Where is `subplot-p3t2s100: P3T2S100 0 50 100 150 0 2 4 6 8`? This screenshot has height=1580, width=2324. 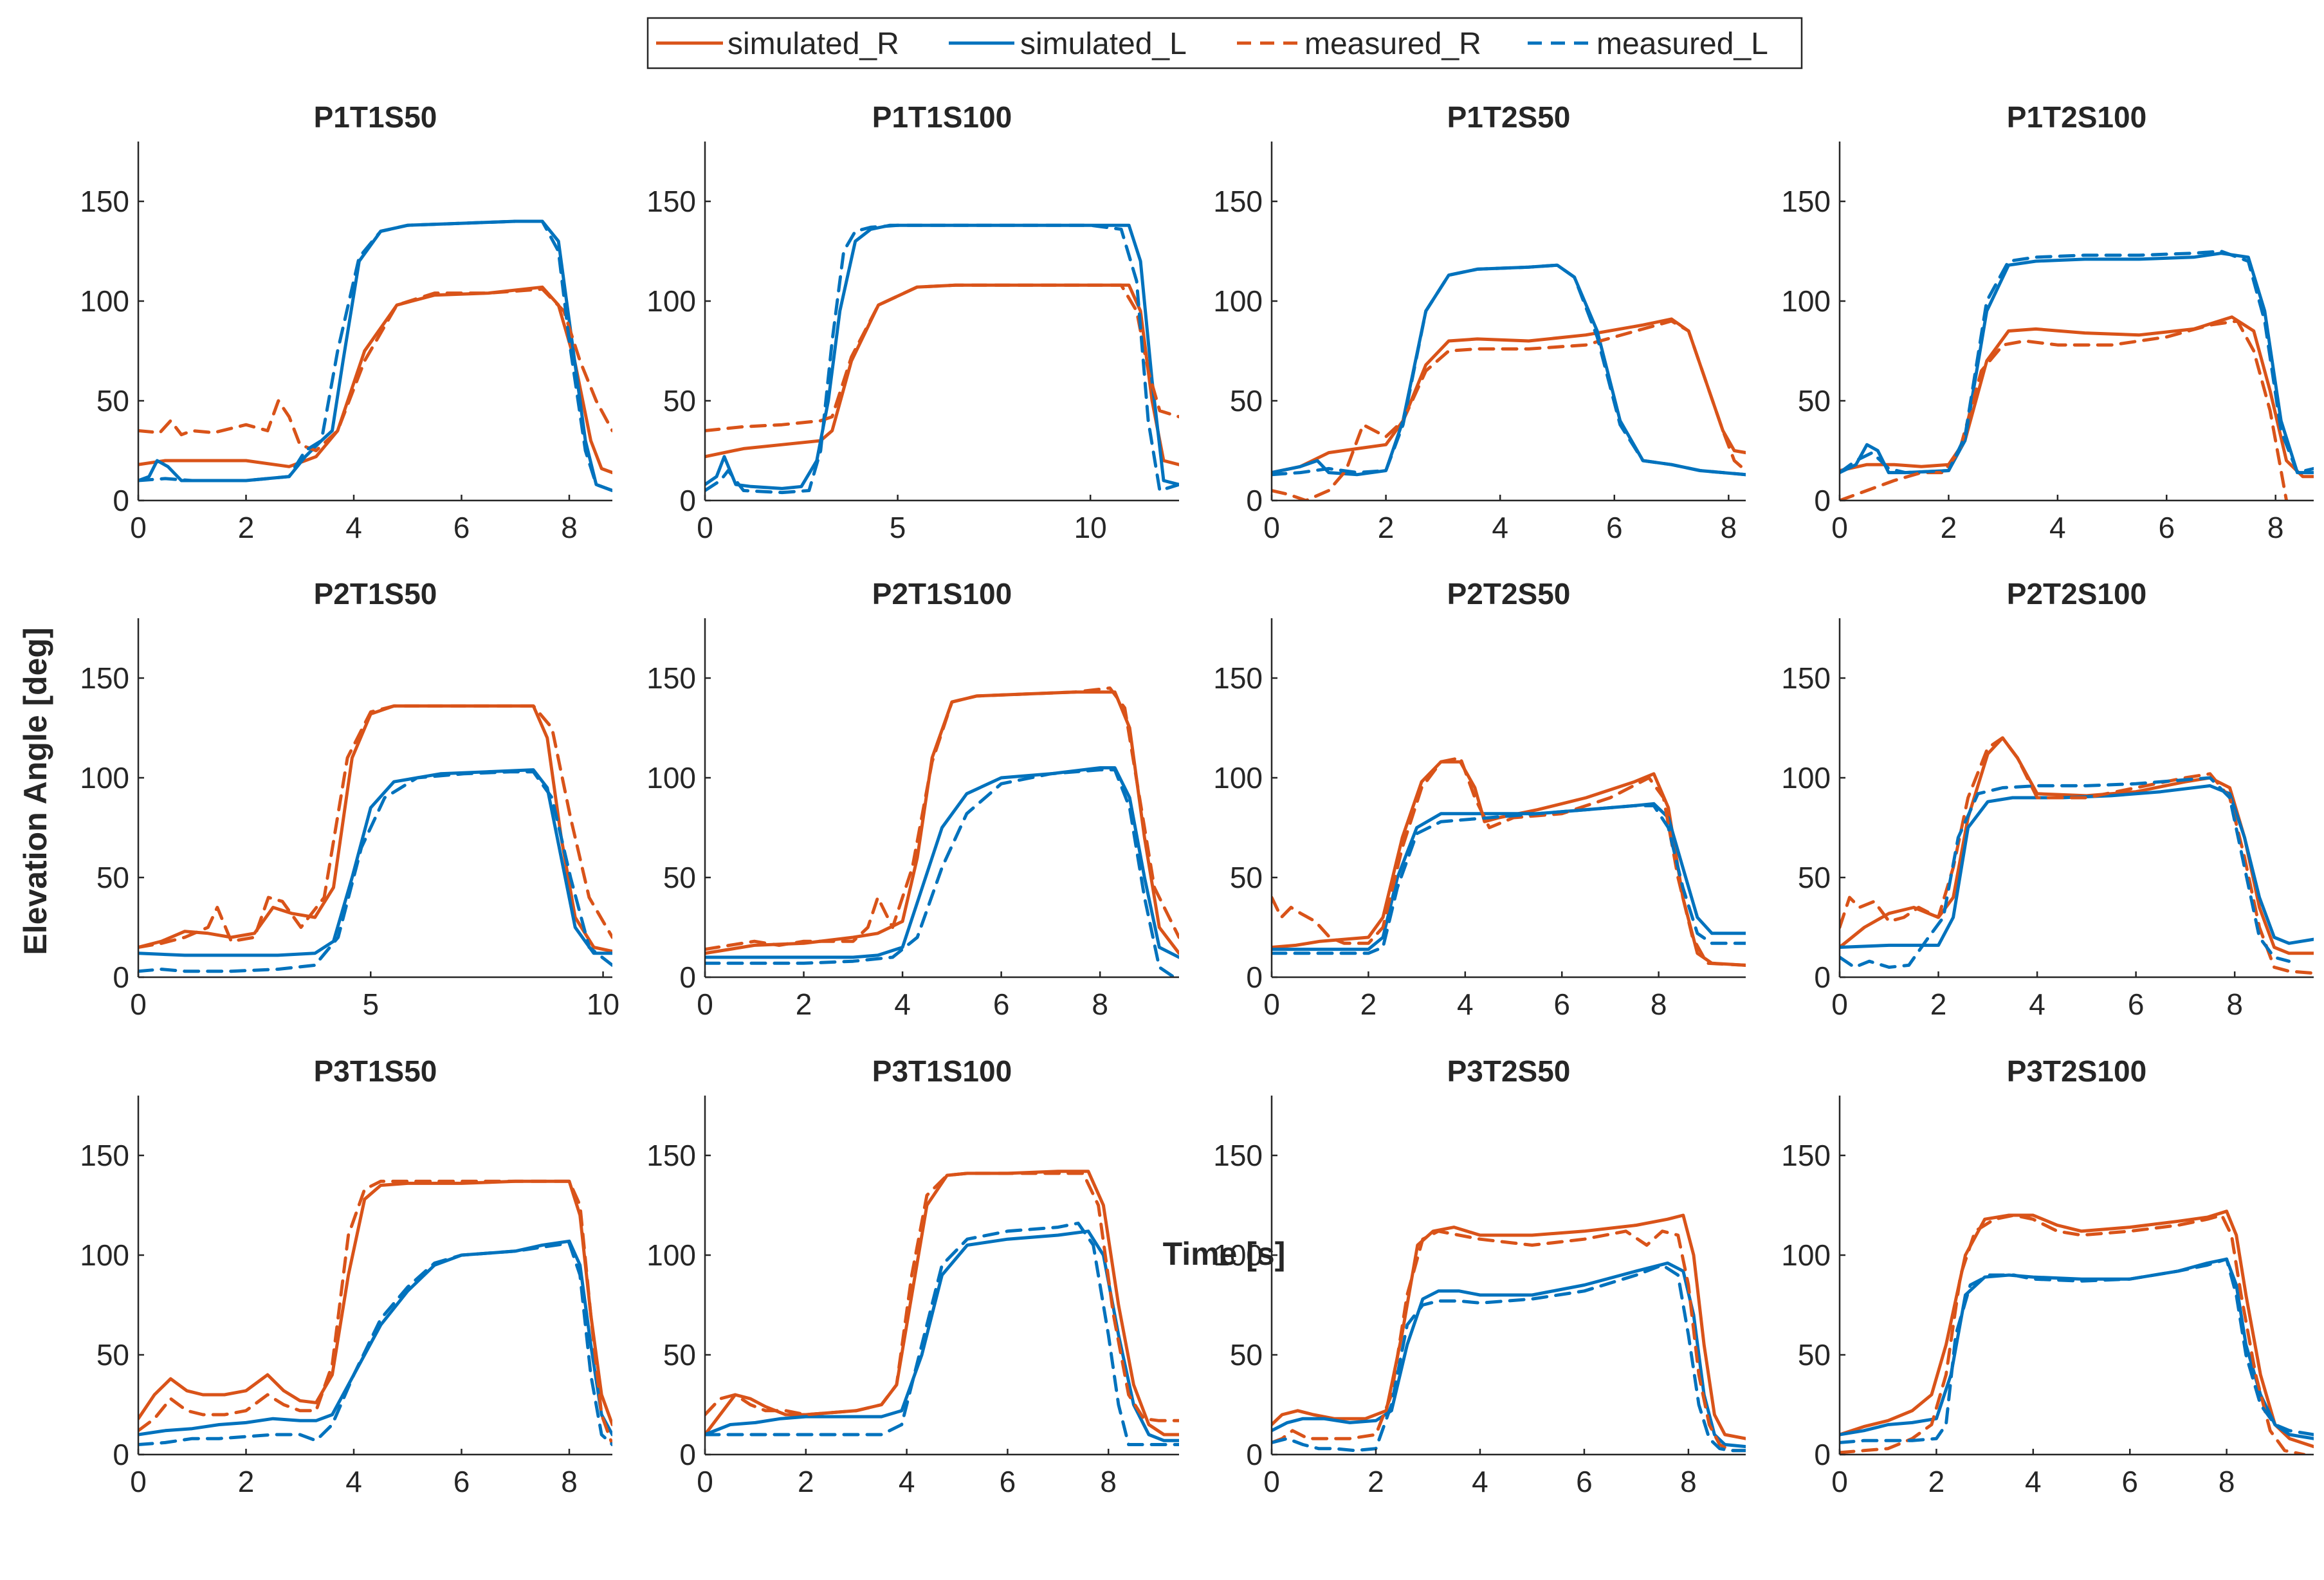
subplot-p3t2s100: P3T2S100 0 50 100 150 0 2 4 6 8 is located at coordinates (2047, 1276).